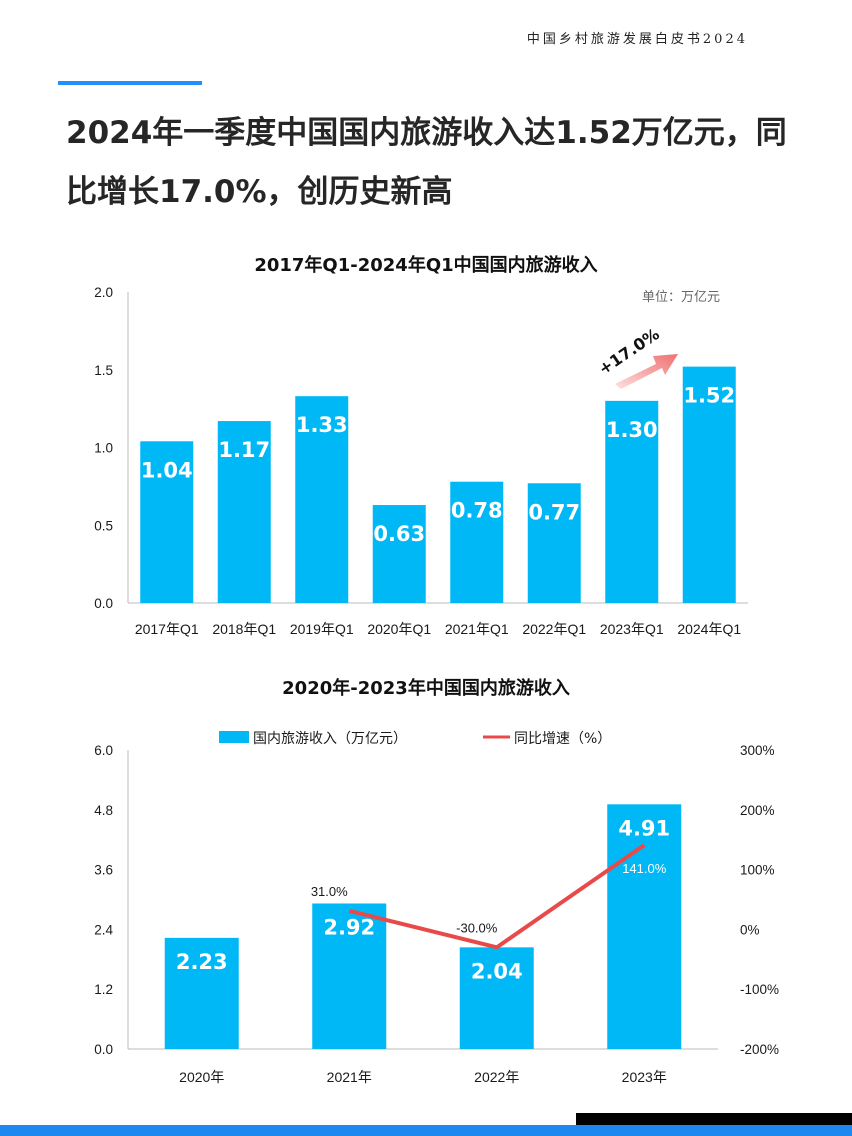 This screenshot has width=852, height=1136. Describe the element at coordinates (103, 870) in the screenshot. I see `chart2-y-tick-left: 3.6` at that location.